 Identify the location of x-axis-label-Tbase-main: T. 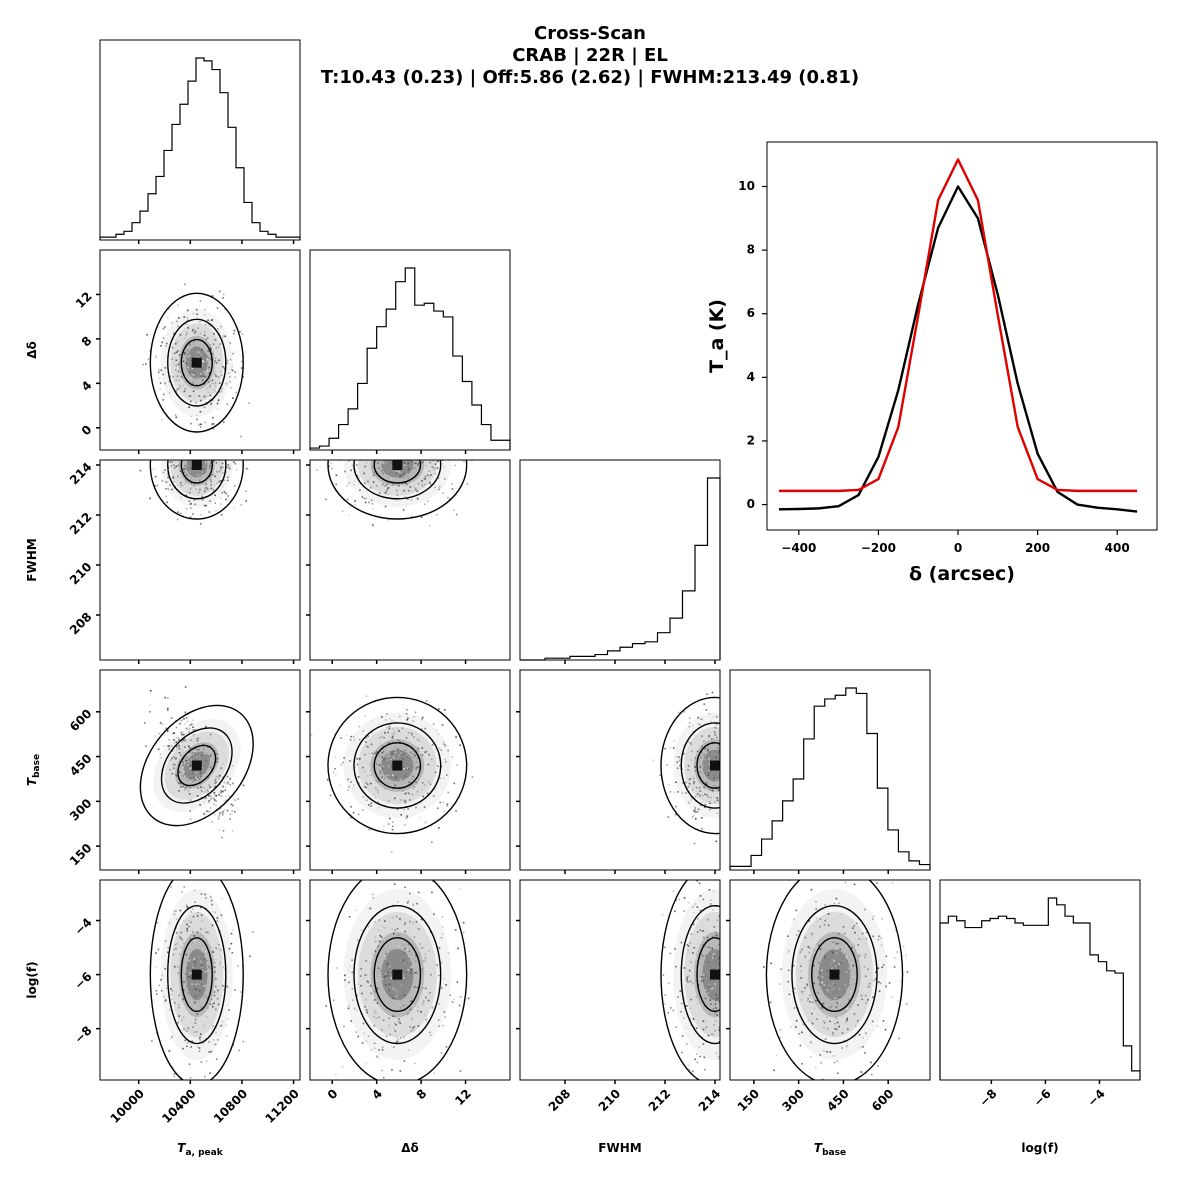
(818, 1148).